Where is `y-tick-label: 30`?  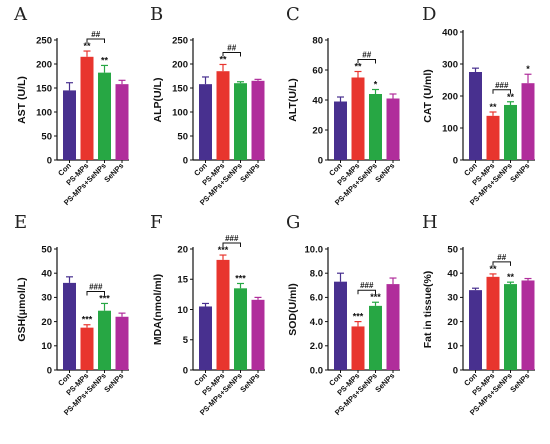
y-tick-label: 30 is located at coordinates (452, 298).